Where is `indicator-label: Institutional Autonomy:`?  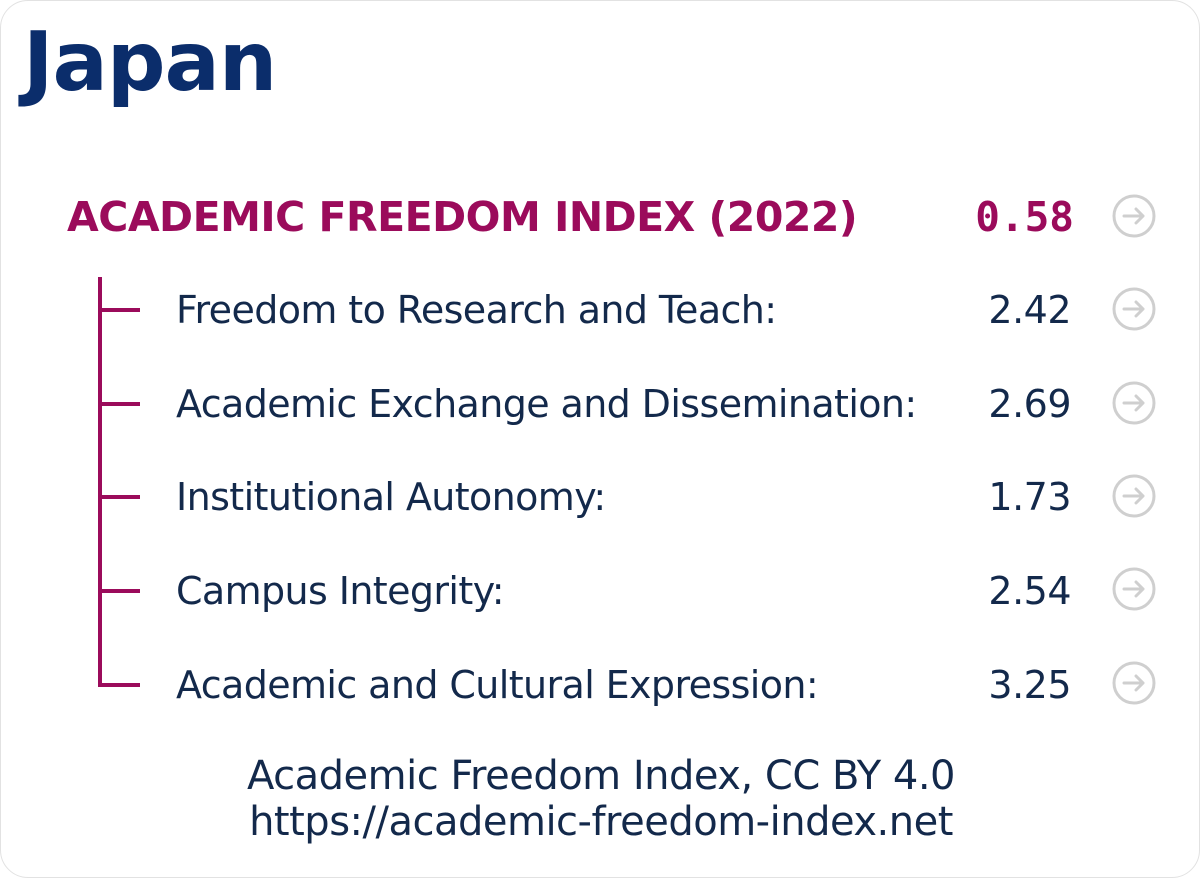 indicator-label: Institutional Autonomy: is located at coordinates (391, 497).